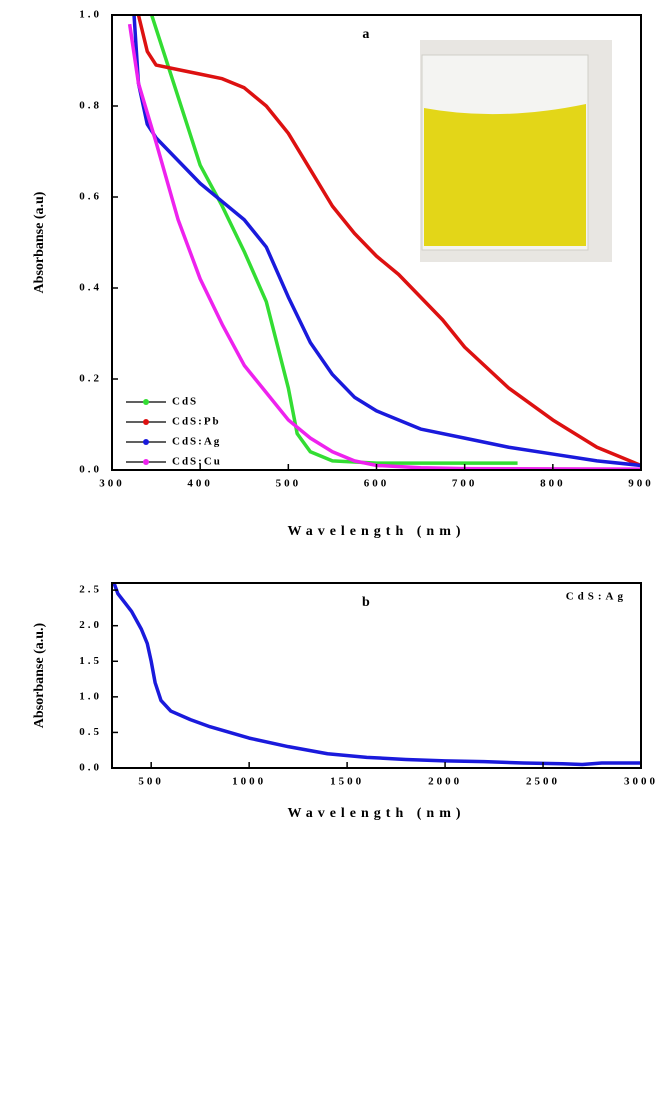 The width and height of the screenshot is (661, 1107). What do you see at coordinates (197, 462) in the screenshot?
I see `legend-label: CdS:Cu` at bounding box center [197, 462].